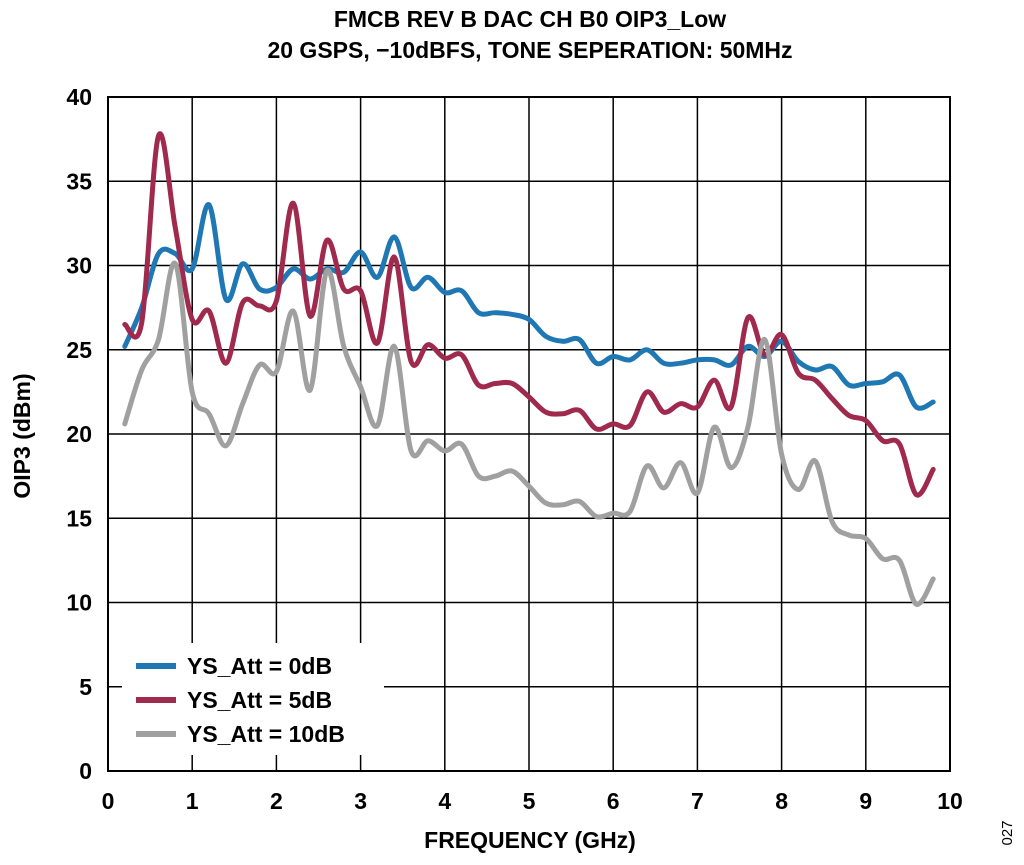 The width and height of the screenshot is (1024, 865). Describe the element at coordinates (781, 801) in the screenshot. I see `x-tick-label: 8` at that location.